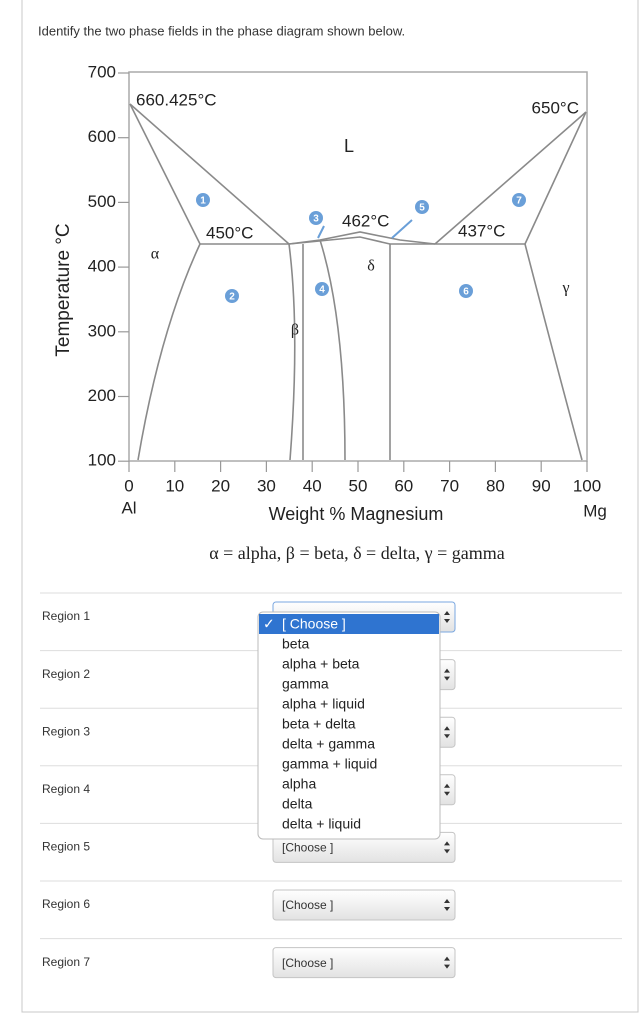 The width and height of the screenshot is (642, 1024). I want to click on dropdown-option: delta + liquid, so click(321, 824).